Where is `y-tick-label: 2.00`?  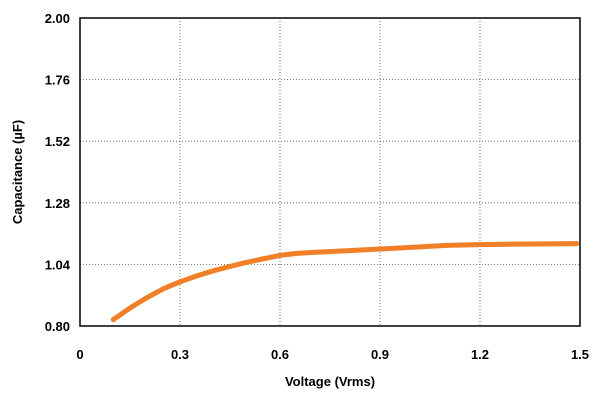 y-tick-label: 2.00 is located at coordinates (57, 18).